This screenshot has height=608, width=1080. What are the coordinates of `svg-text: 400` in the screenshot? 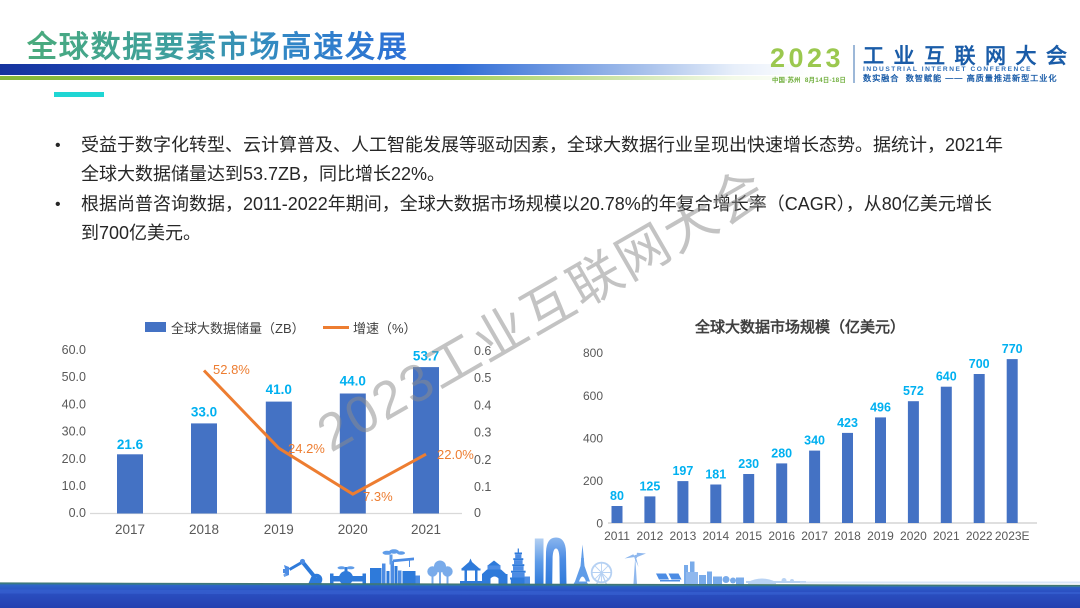 It's located at (593, 438).